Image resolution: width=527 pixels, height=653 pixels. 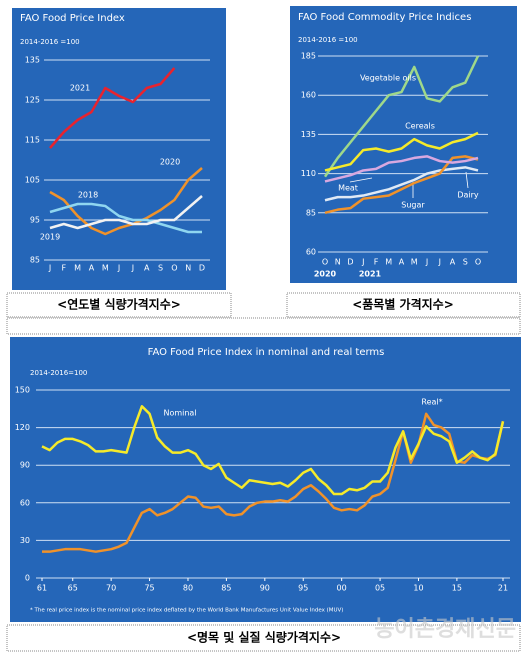 What do you see at coordinates (370, 274) in the screenshot?
I see `year-label: 2021` at bounding box center [370, 274].